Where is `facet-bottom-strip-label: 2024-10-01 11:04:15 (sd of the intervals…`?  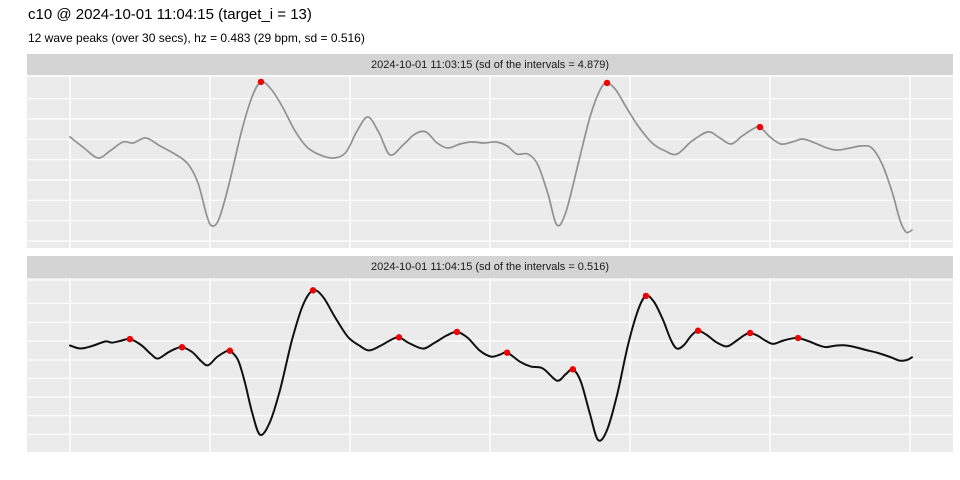
facet-bottom-strip-label: 2024-10-01 11:04:15 (sd of the intervals… is located at coordinates (490, 267).